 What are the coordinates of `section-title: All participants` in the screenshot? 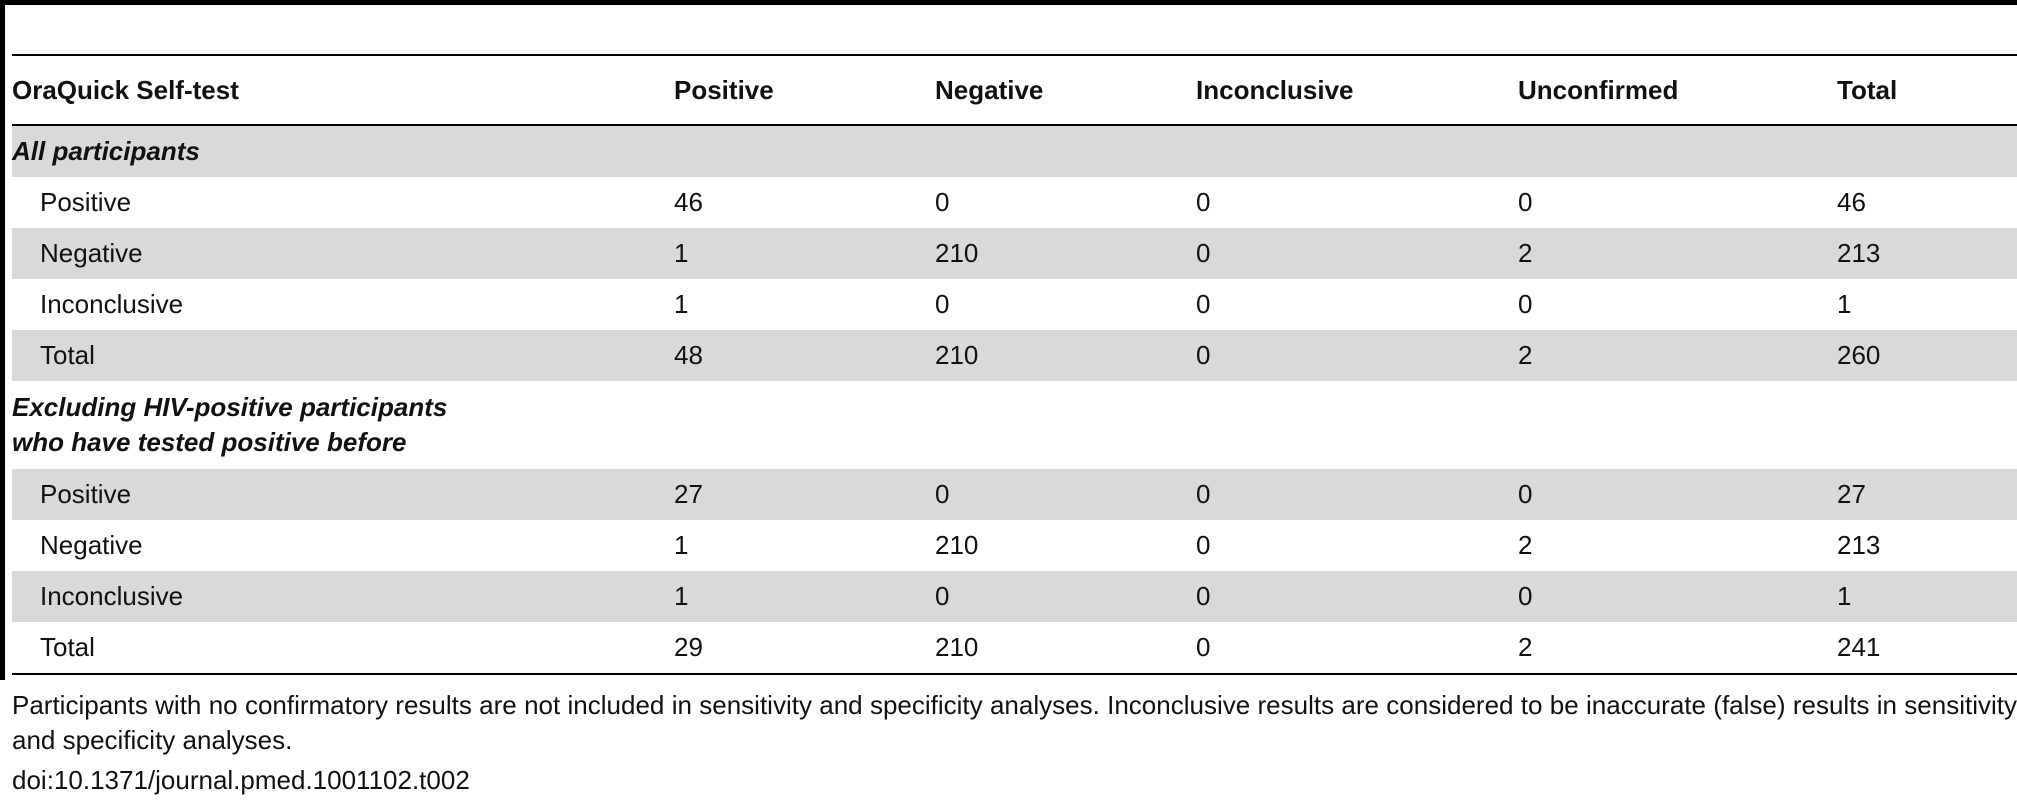 It's located at (1014, 151).